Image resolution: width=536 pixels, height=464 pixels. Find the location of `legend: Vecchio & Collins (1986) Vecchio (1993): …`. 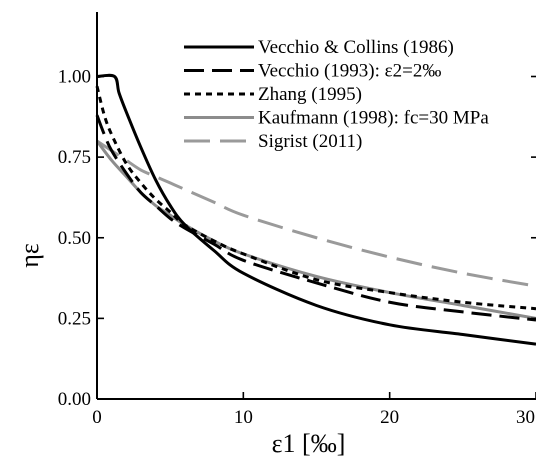

legend: Vecchio & Collins (1986) Vecchio (1993): … is located at coordinates (336, 94).